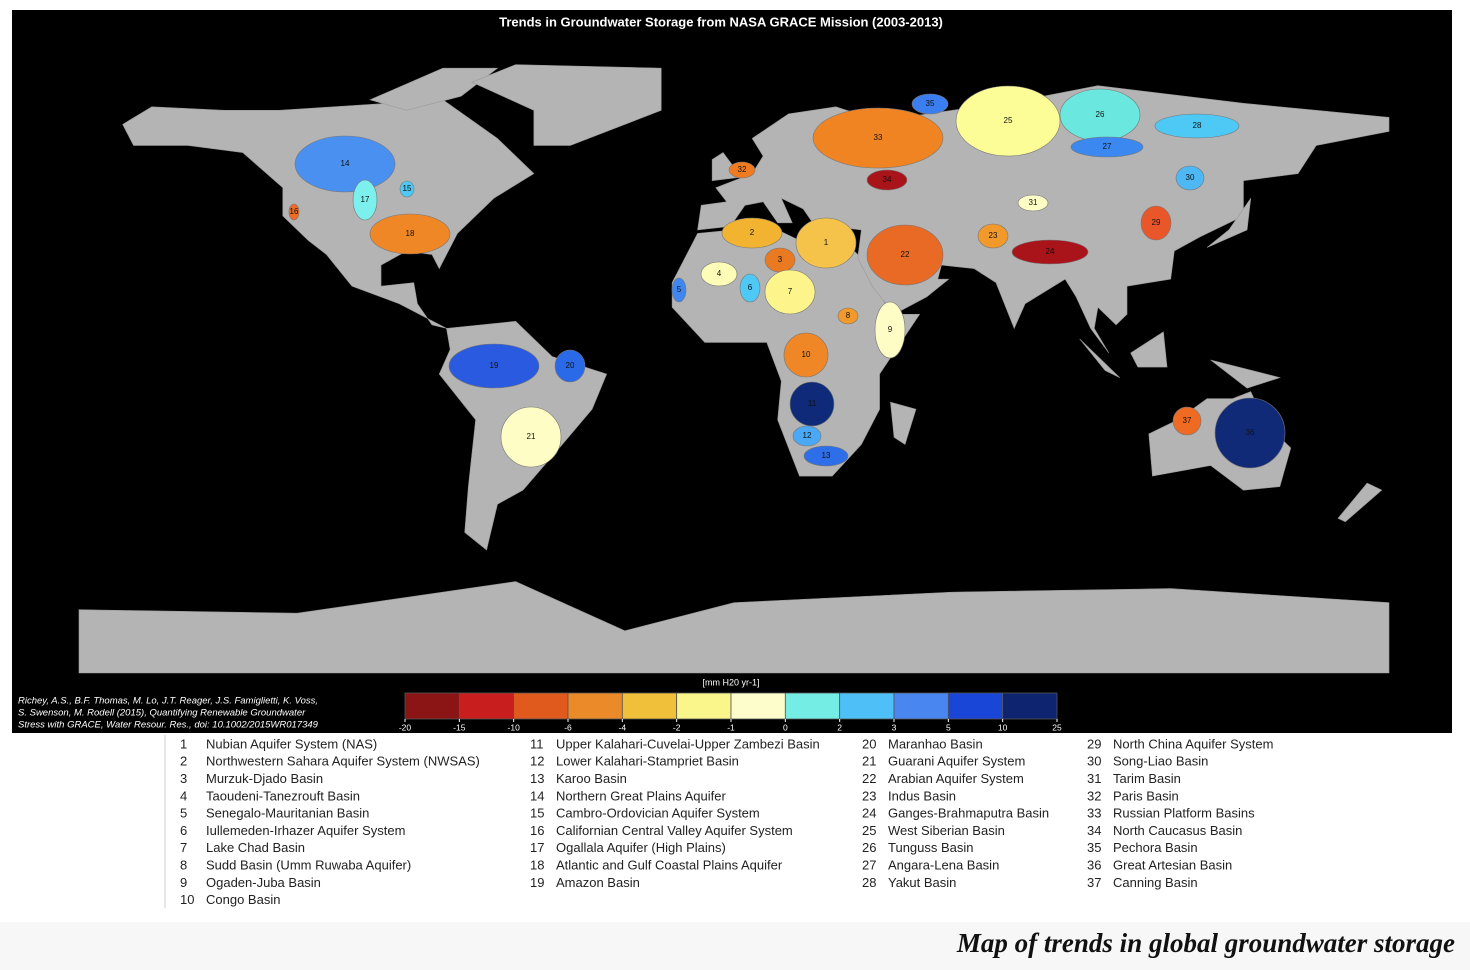  Describe the element at coordinates (839, 727) in the screenshot. I see `colorbar-tick-label: 2` at that location.